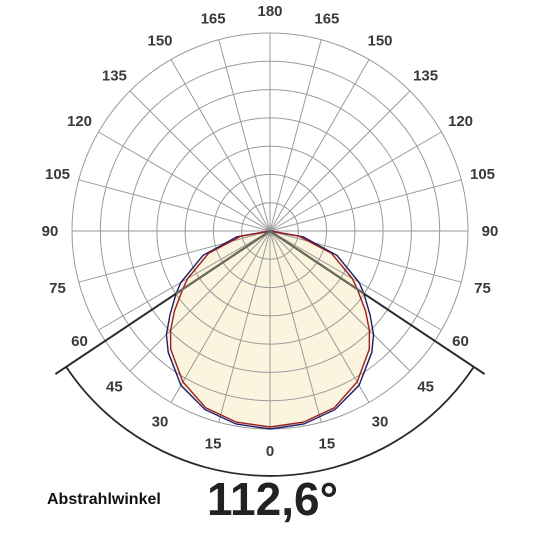  Describe the element at coordinates (380, 422) in the screenshot. I see `tick-label-right-30: 30` at that location.